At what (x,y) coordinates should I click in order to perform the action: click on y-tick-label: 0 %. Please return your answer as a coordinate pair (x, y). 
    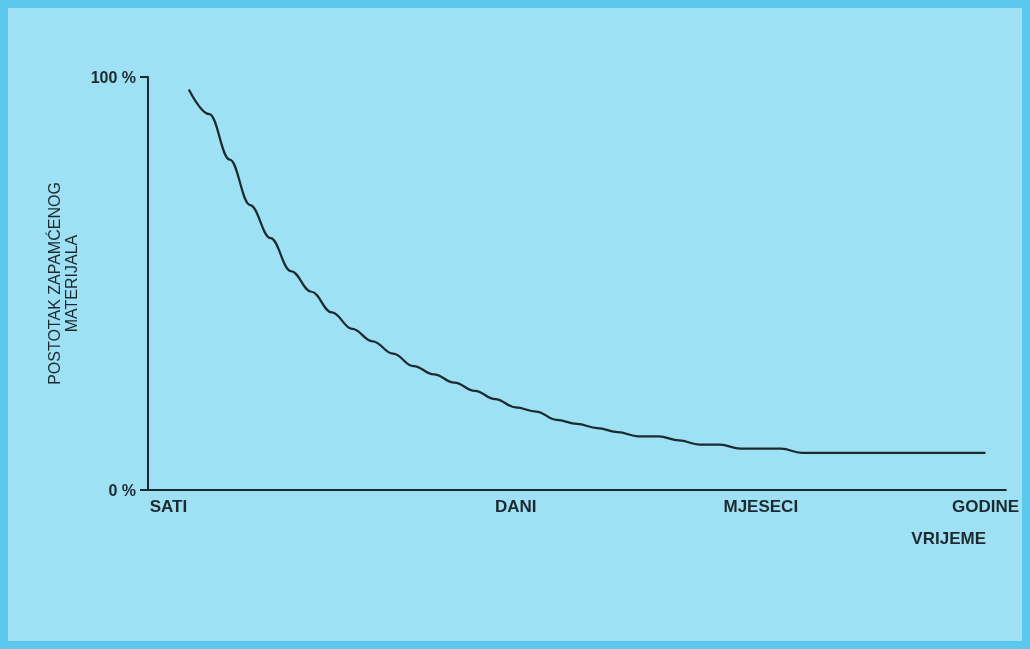
    Looking at the image, I should click on (122, 490).